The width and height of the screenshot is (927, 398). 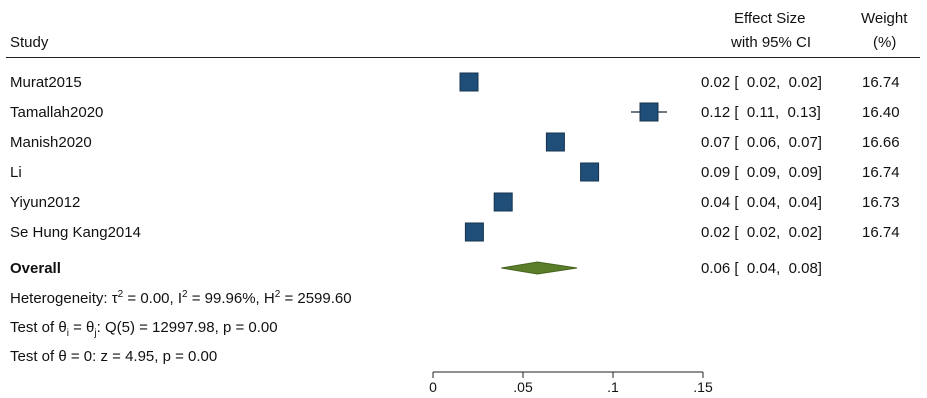 What do you see at coordinates (613, 387) in the screenshot?
I see `x-tick-label: .1` at bounding box center [613, 387].